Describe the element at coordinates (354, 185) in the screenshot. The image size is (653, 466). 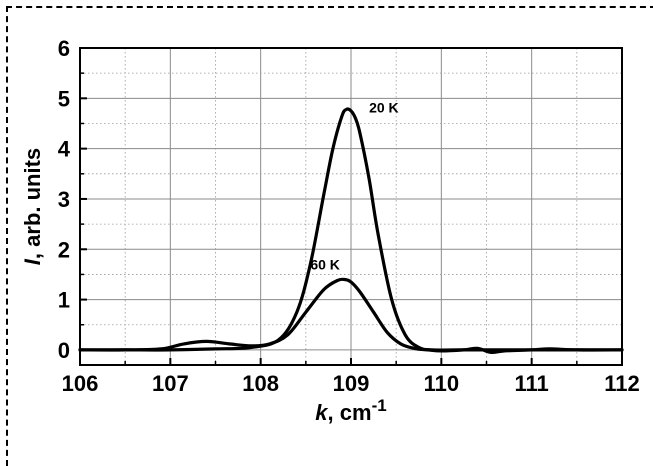
I see `annotations: 20 K 60 K` at that location.